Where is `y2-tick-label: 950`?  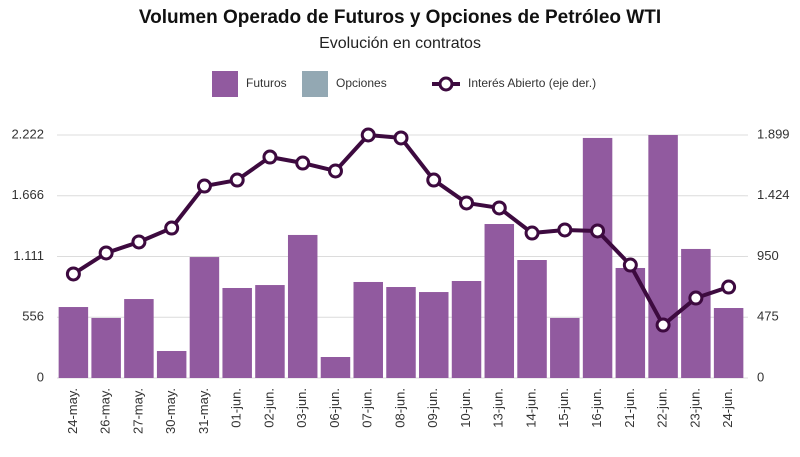 y2-tick-label: 950 is located at coordinates (768, 255).